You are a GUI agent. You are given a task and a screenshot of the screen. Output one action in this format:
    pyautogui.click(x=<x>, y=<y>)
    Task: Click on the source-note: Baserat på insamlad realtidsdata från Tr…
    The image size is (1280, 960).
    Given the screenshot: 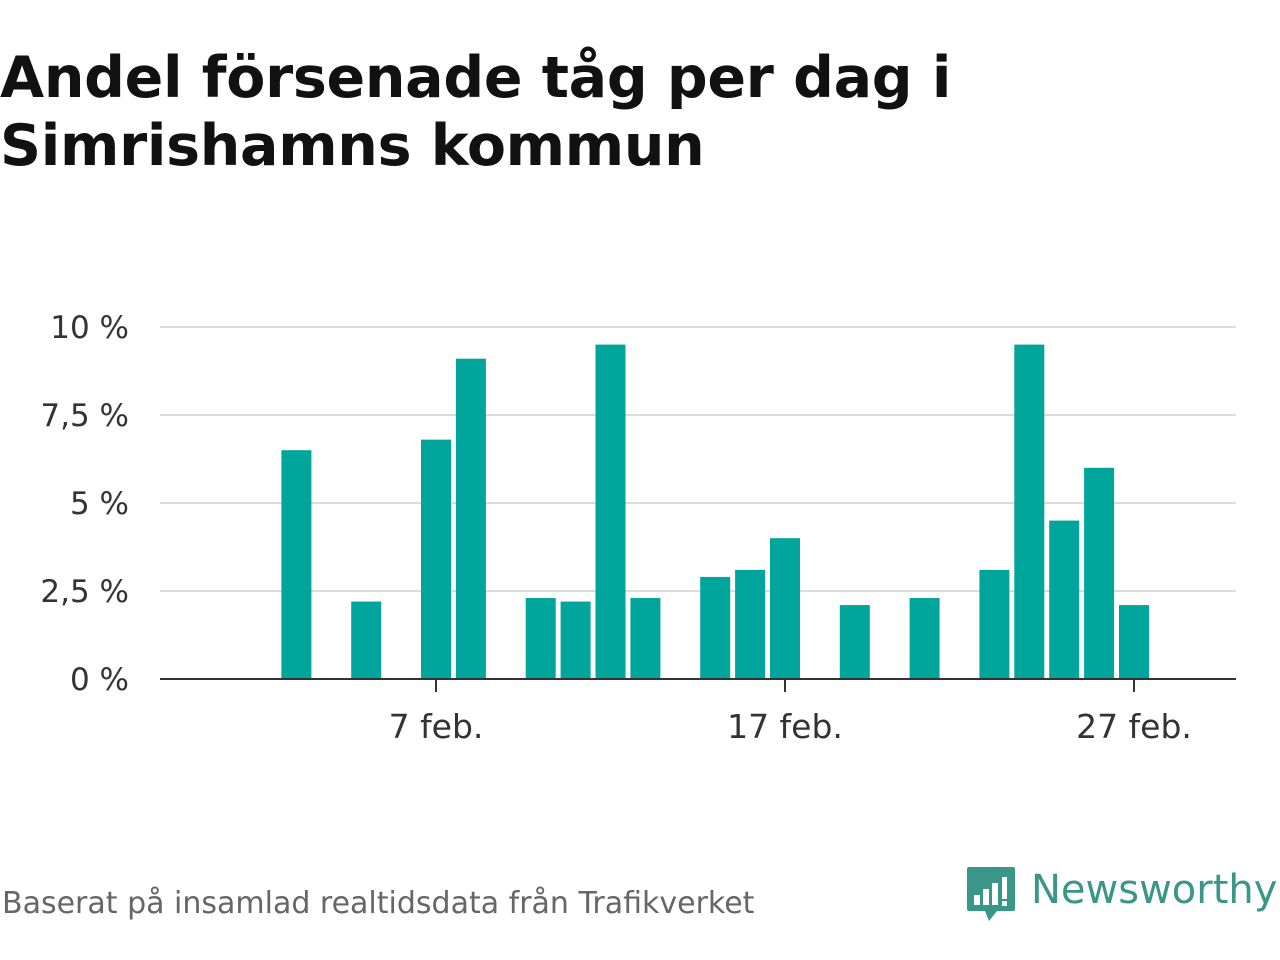 What is the action you would take?
    pyautogui.click(x=378, y=903)
    